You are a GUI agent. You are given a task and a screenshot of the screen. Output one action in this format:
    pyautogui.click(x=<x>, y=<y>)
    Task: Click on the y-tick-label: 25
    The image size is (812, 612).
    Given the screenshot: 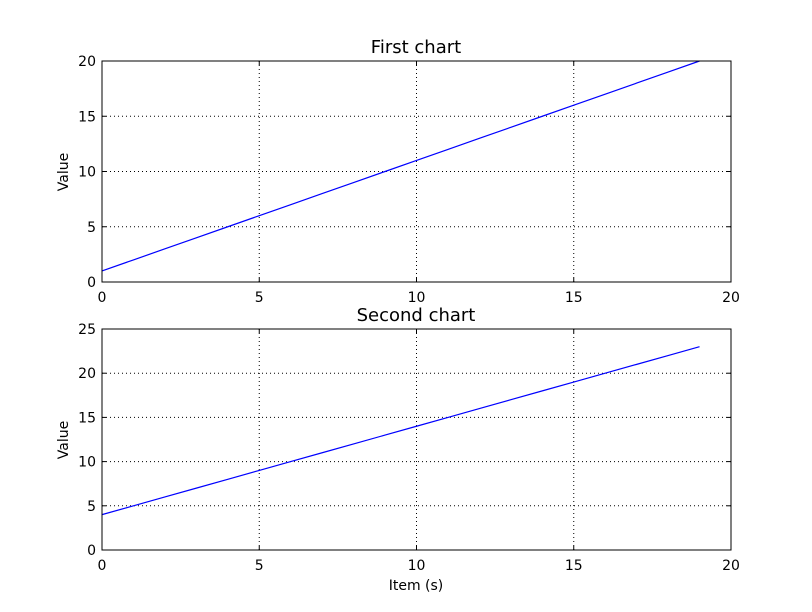 What is the action you would take?
    pyautogui.click(x=87, y=330)
    